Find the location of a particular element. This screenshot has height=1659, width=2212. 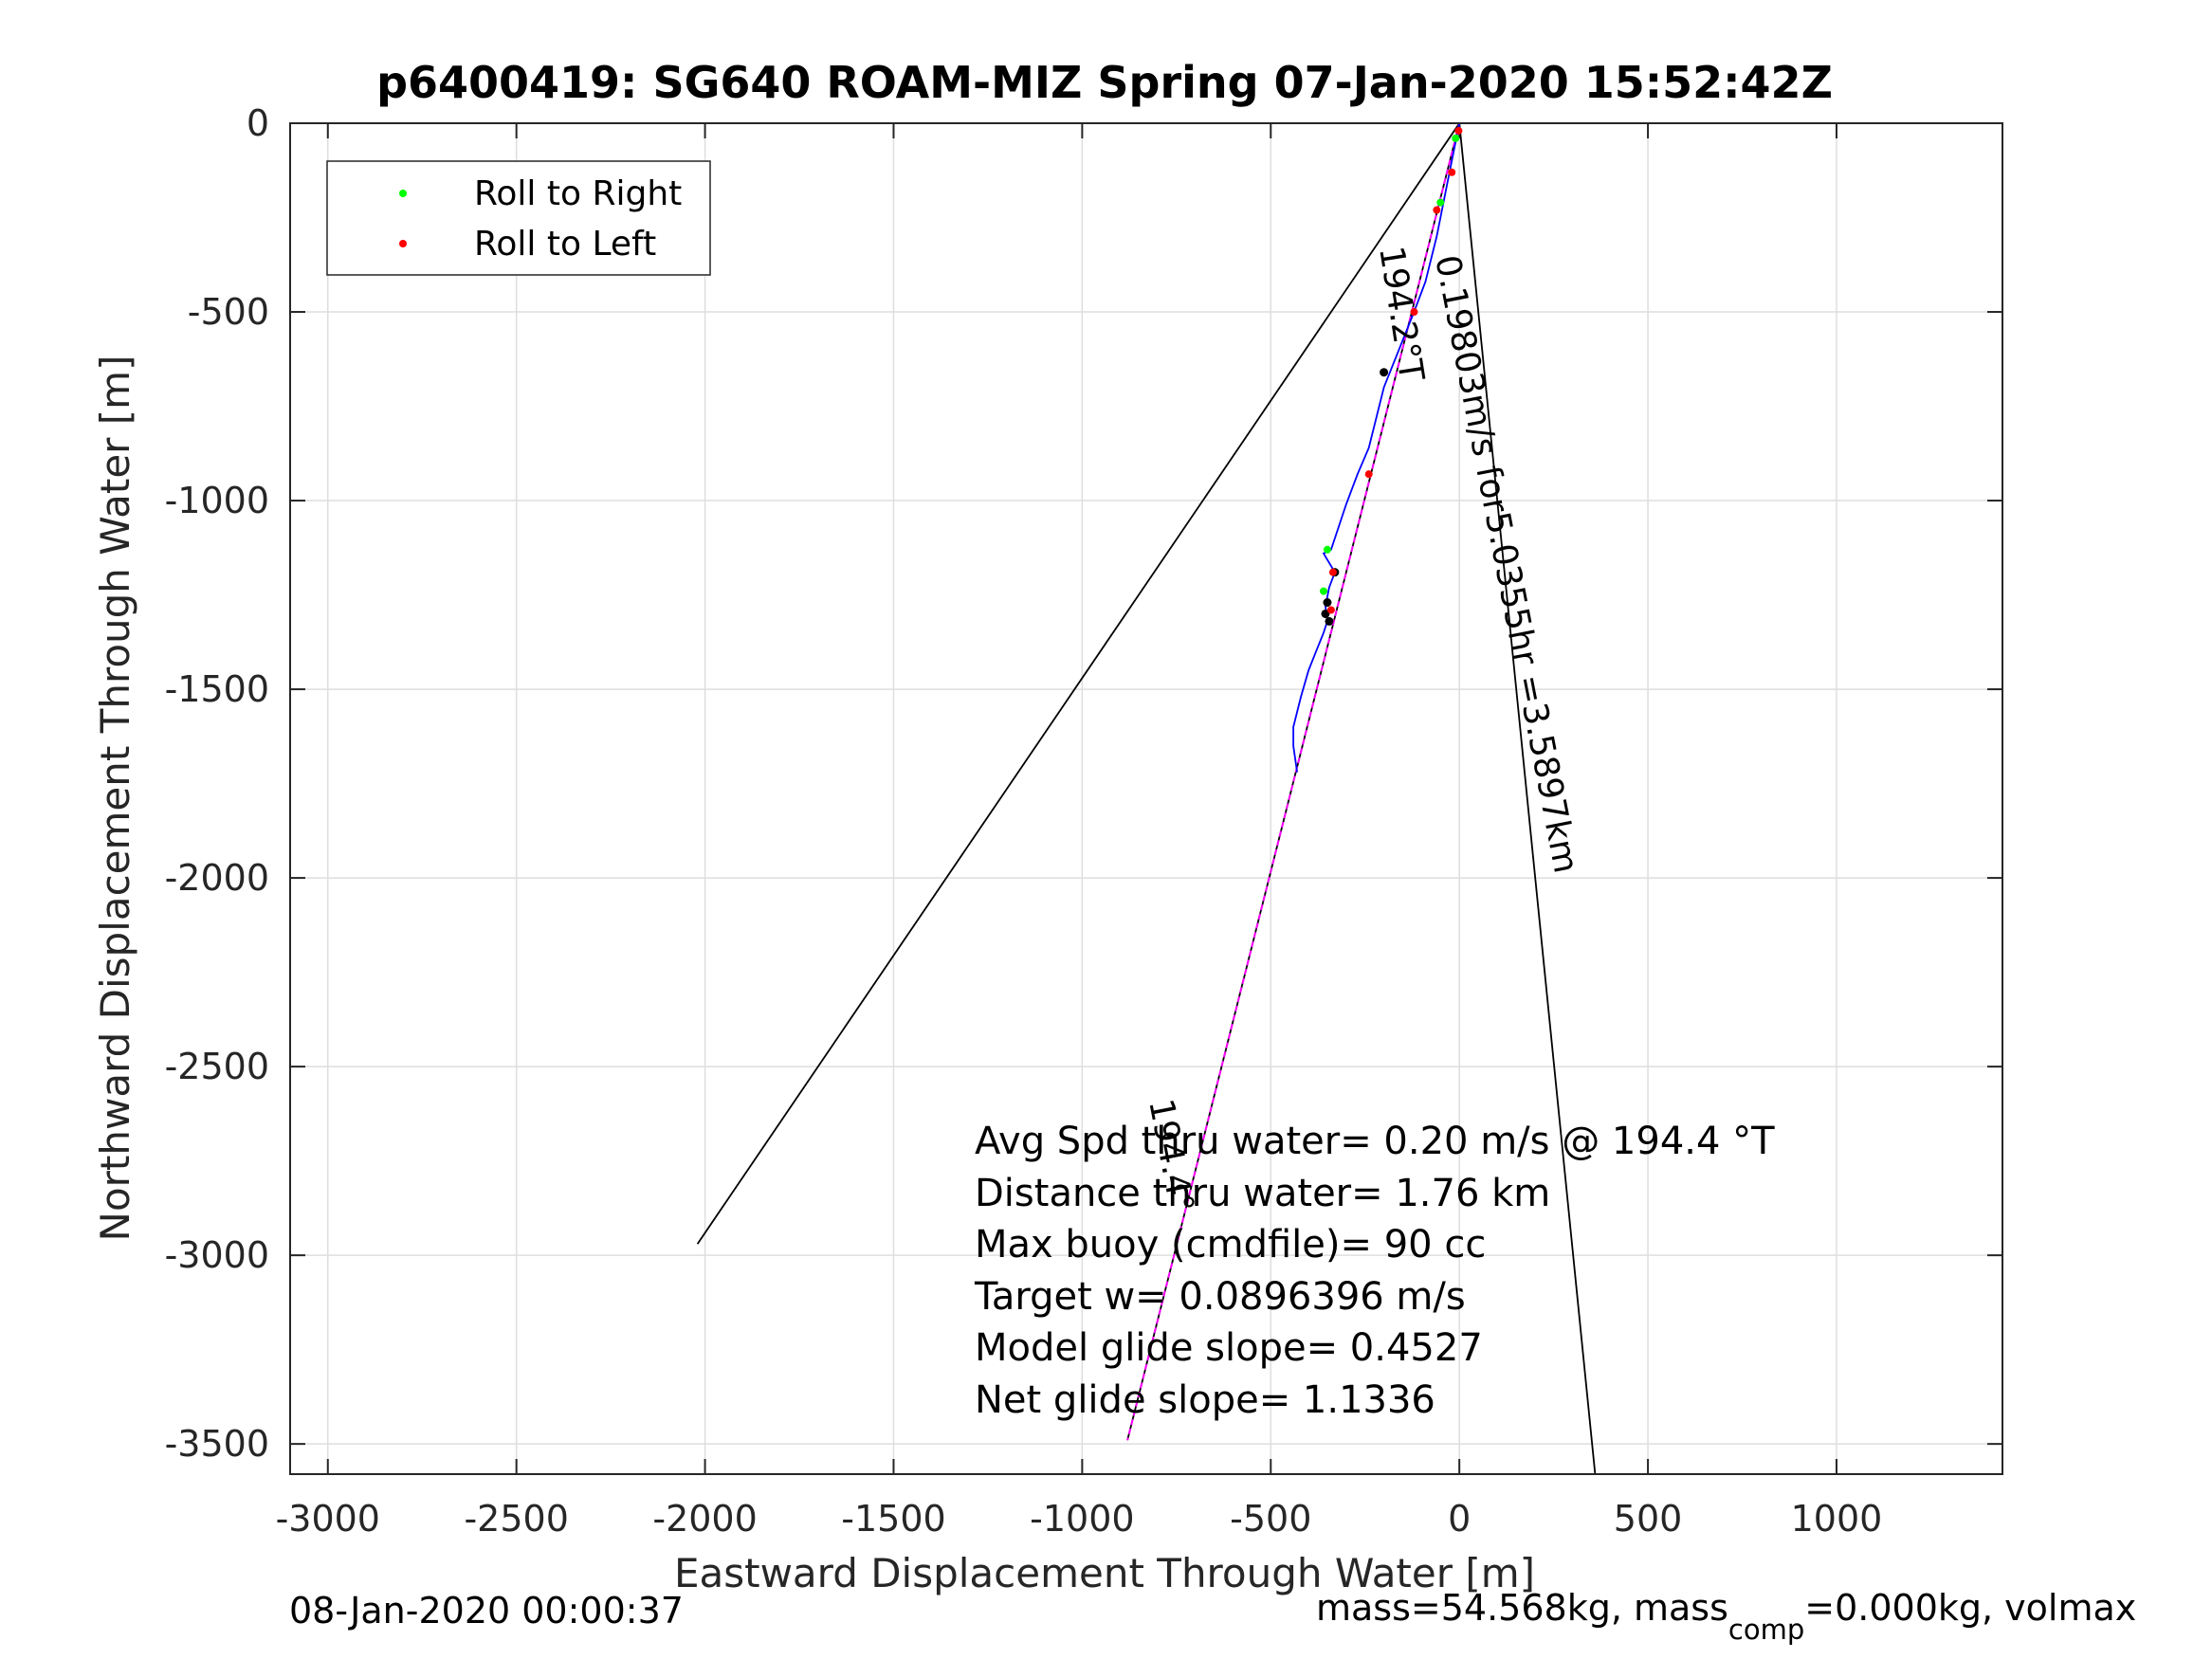

y-tick-label: -500 is located at coordinates (228, 312).